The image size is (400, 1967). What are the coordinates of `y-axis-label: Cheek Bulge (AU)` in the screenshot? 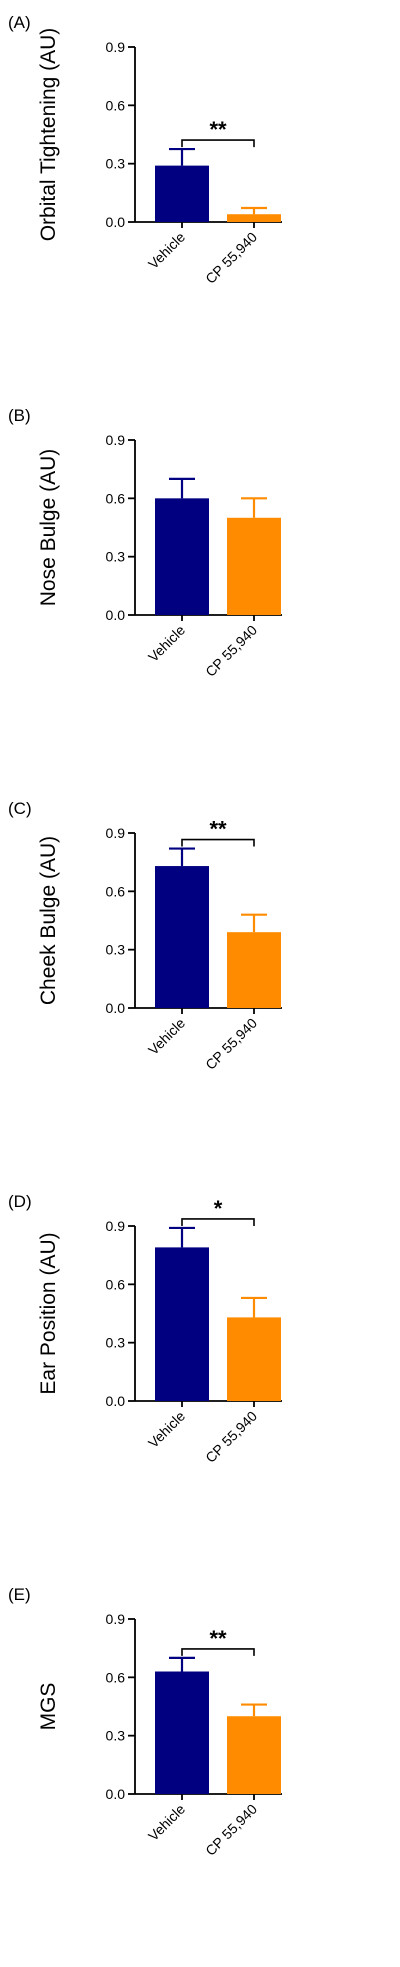 It's located at (48, 920).